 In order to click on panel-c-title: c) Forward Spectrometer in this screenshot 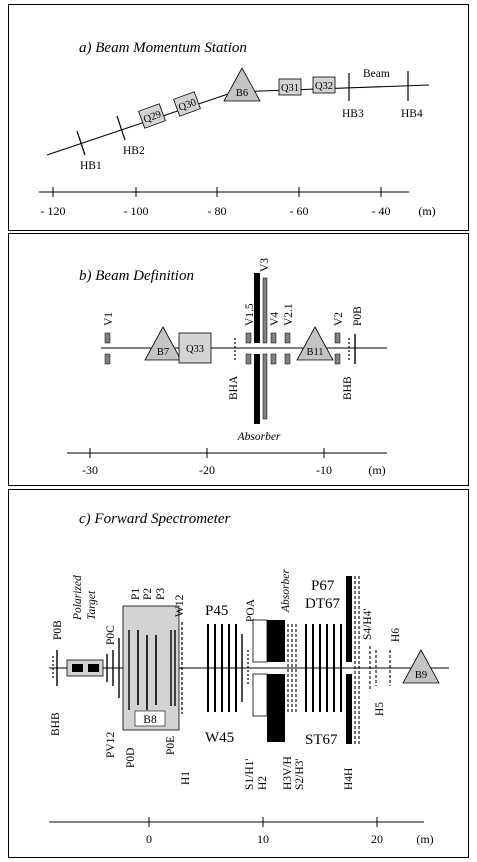, I will do `click(155, 519)`.